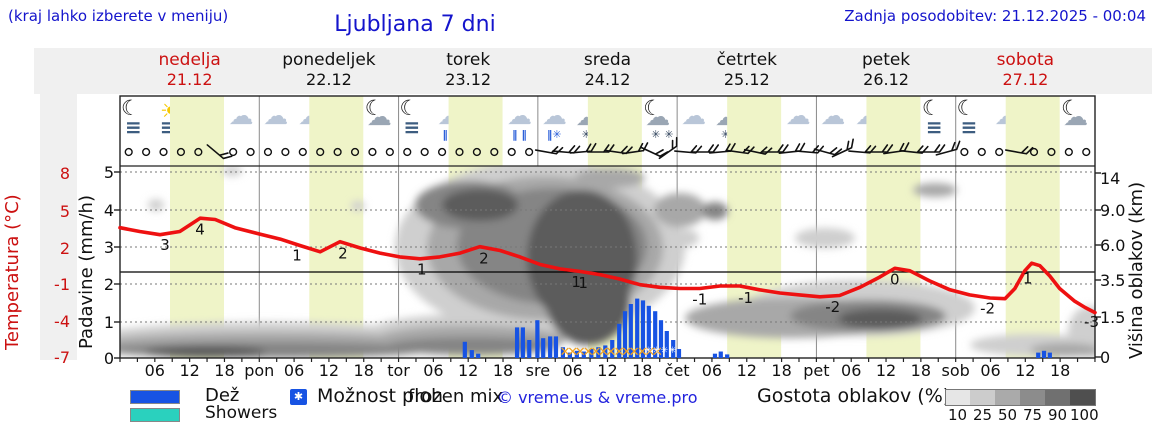 The width and height of the screenshot is (1152, 443). What do you see at coordinates (816, 370) in the screenshot?
I see `time-tick-label: pet` at bounding box center [816, 370].